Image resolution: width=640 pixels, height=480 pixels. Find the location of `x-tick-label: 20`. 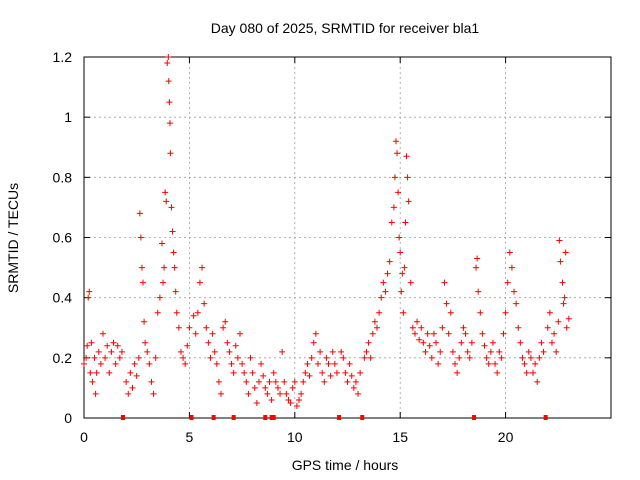

x-tick-label: 20 is located at coordinates (506, 437).